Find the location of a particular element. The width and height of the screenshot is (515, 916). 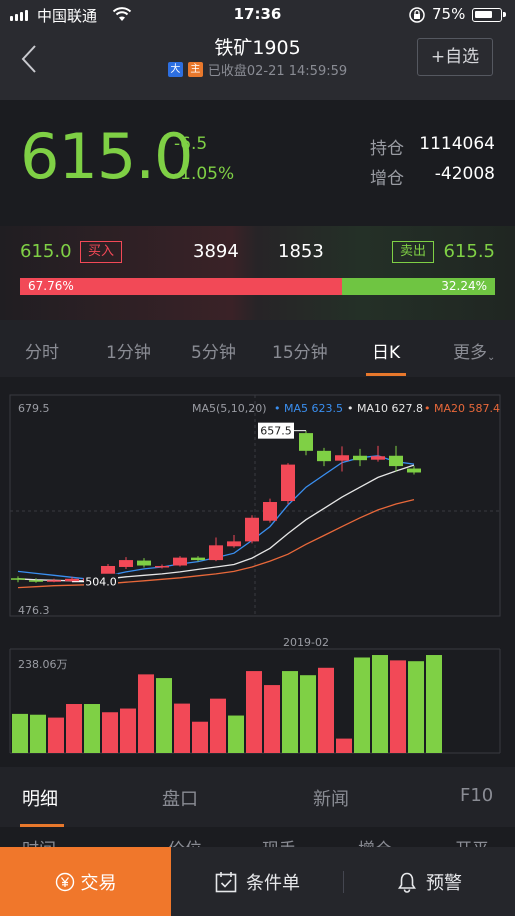

calendar-check-icon is located at coordinates (226, 881).